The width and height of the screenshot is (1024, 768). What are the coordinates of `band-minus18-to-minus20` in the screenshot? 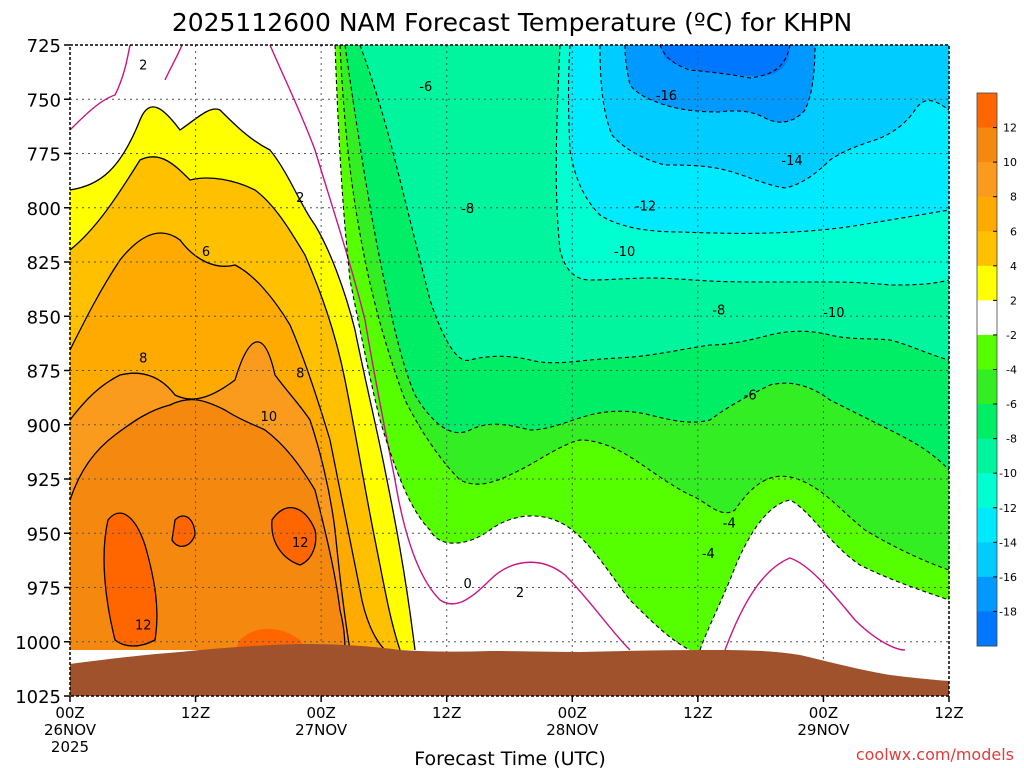 It's located at (725, 61).